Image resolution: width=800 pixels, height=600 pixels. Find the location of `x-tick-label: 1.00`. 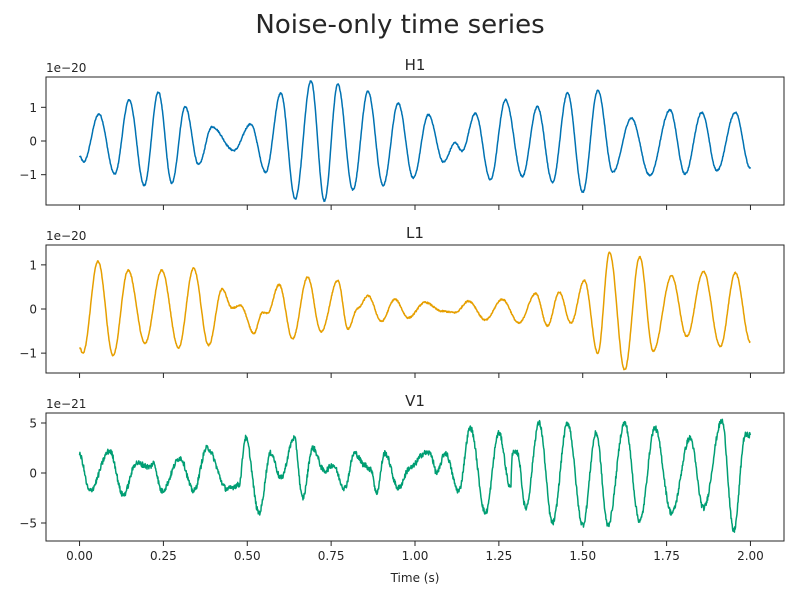

x-tick-label: 1.00 is located at coordinates (415, 556).